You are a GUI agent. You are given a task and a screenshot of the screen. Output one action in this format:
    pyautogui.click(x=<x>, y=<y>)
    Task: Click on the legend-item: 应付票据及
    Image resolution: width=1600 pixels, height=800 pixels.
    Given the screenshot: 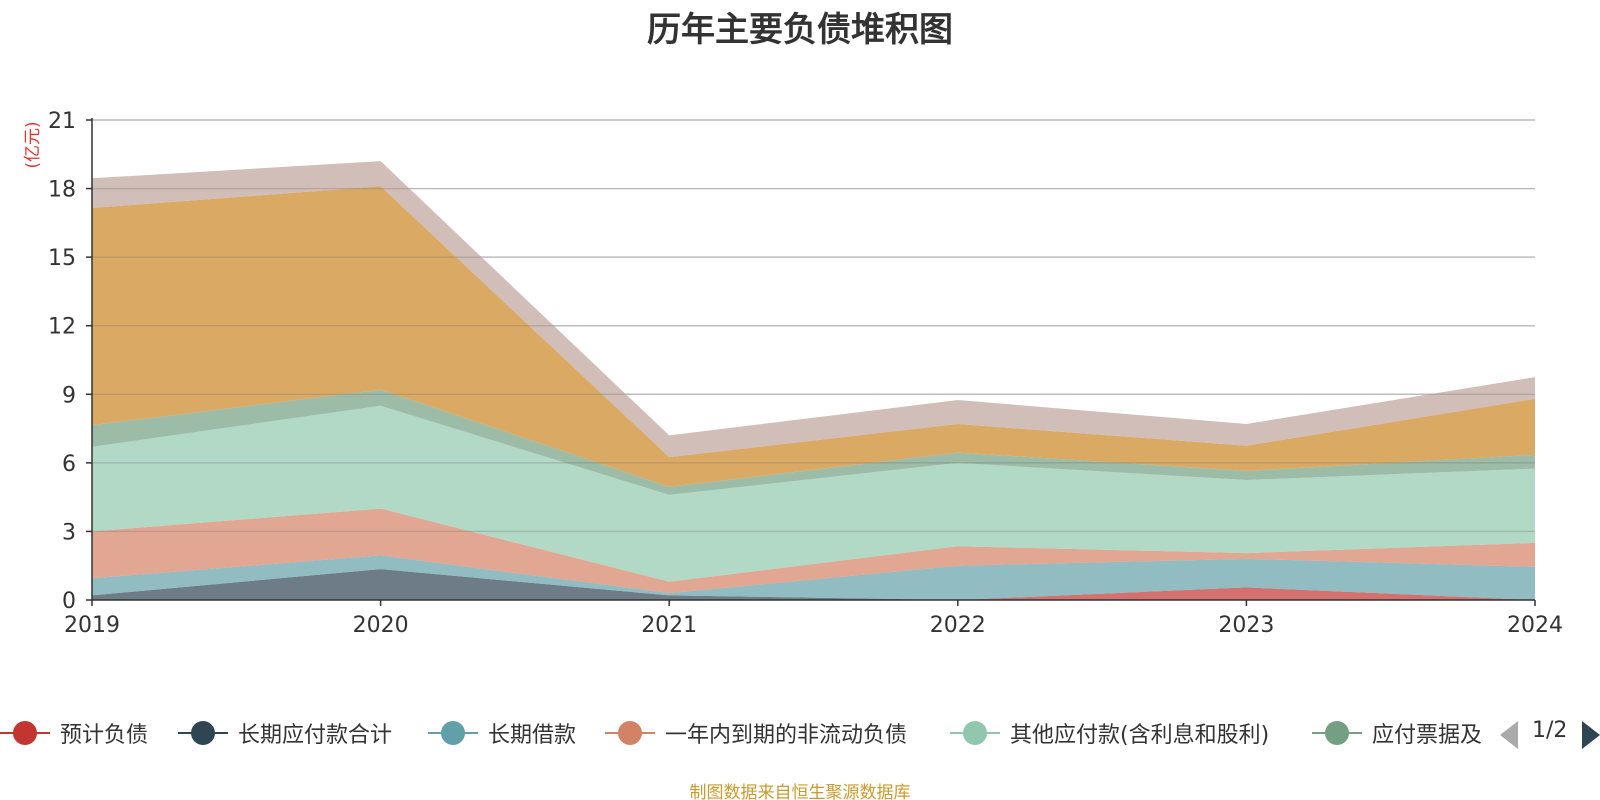 What is the action you would take?
    pyautogui.click(x=1397, y=733)
    